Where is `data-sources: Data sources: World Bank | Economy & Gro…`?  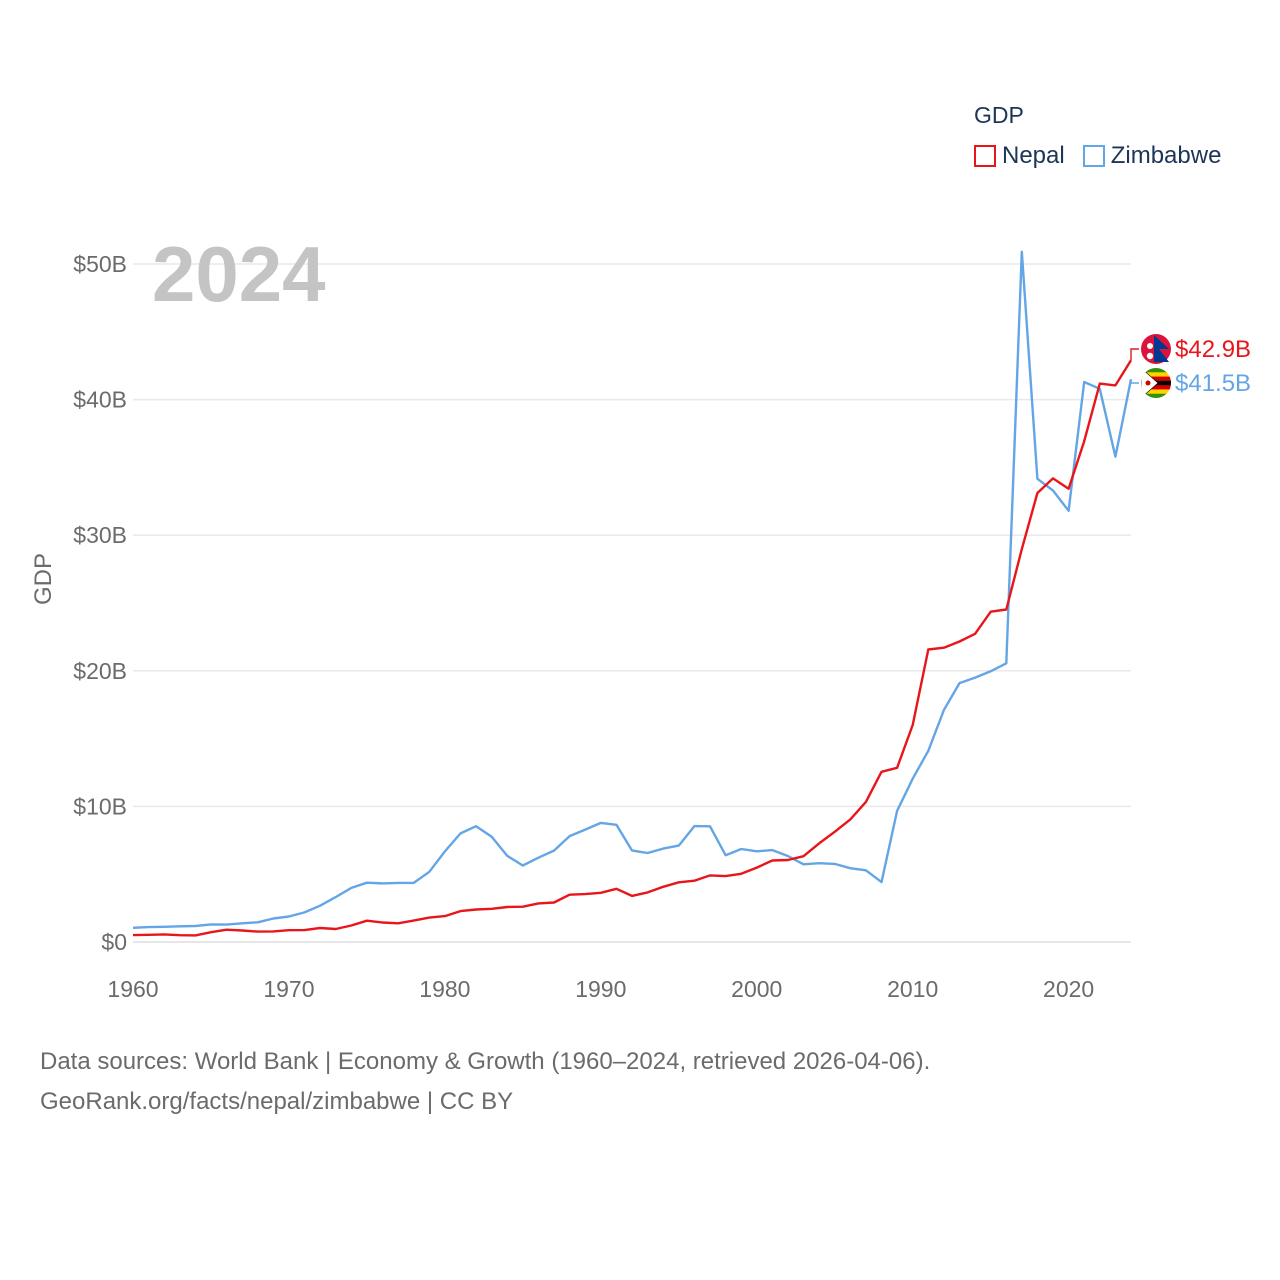 data-sources: Data sources: World Bank | Economy & Gro… is located at coordinates (485, 1082).